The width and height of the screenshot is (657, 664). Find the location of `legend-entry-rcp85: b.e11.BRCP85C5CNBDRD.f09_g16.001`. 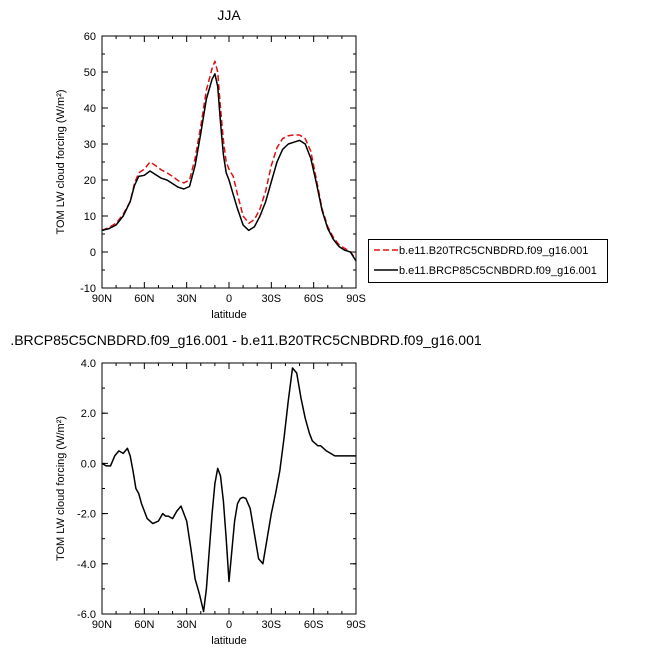

legend-entry-rcp85: b.e11.BRCP85C5CNBDRD.f09_g16.001 is located at coordinates (488, 272).